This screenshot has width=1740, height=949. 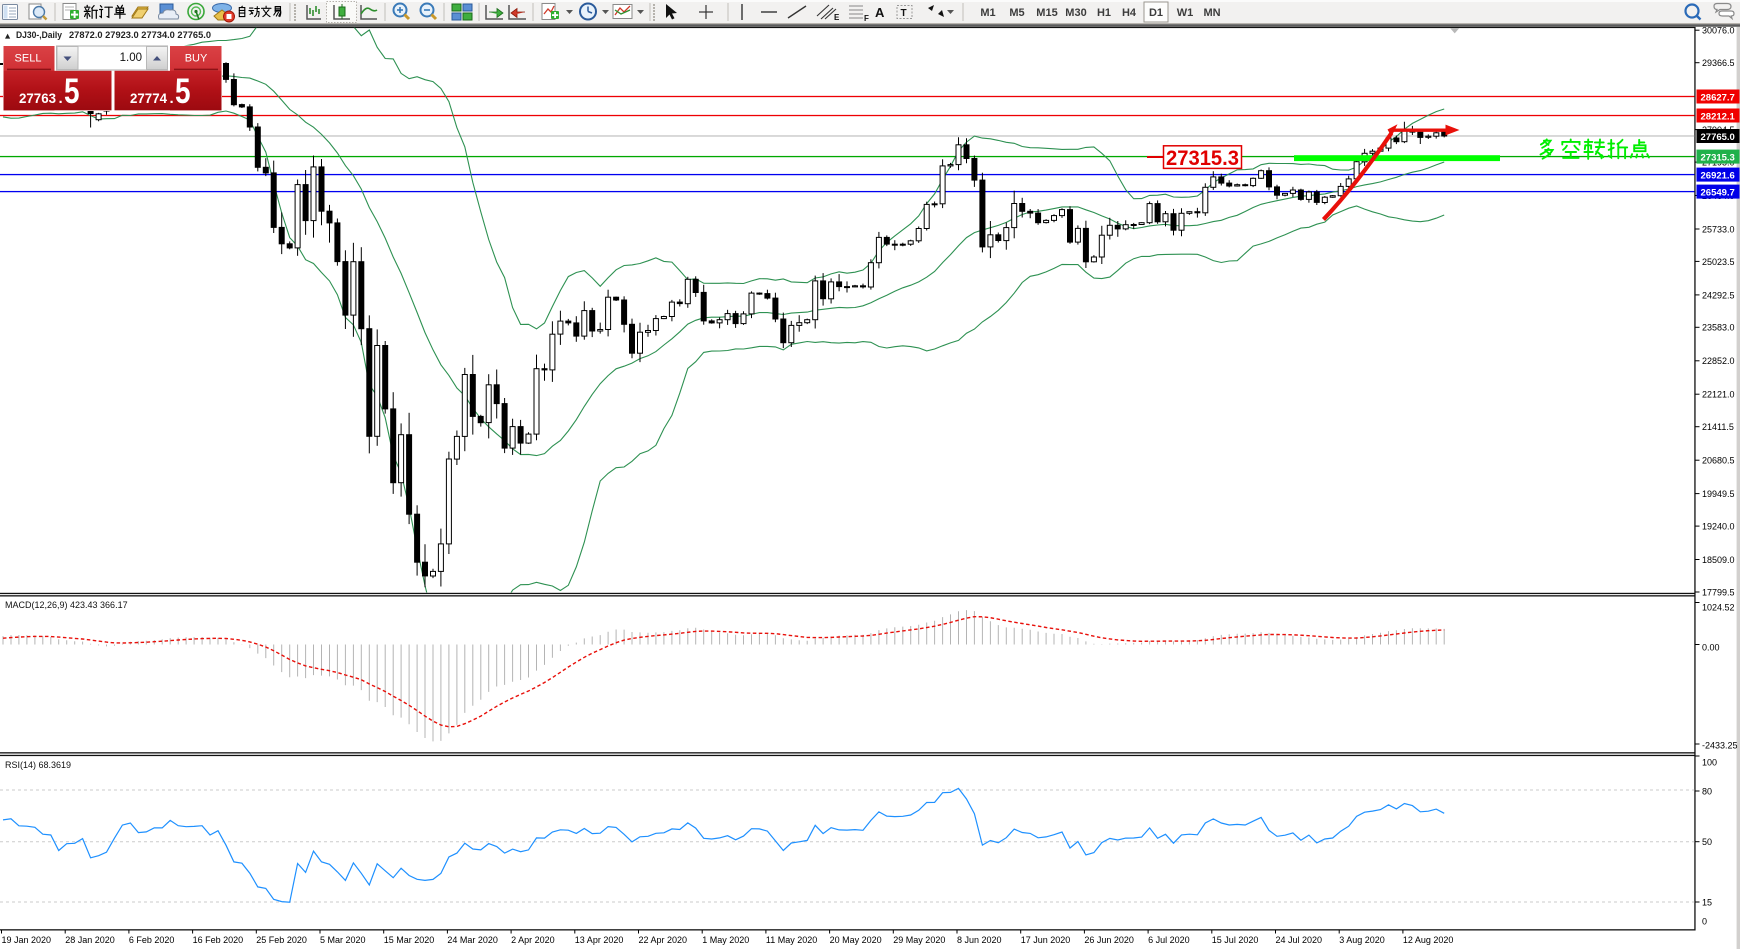 What do you see at coordinates (1718, 63) in the screenshot?
I see `svg-text: 29366.5` at bounding box center [1718, 63].